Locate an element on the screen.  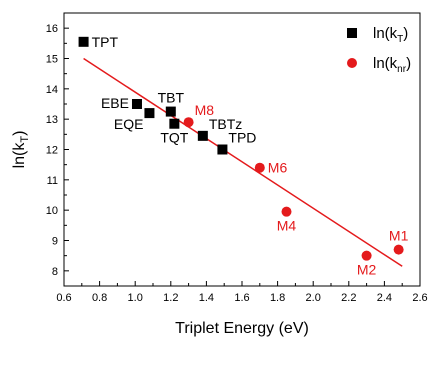
y-tick-label: 10 is located at coordinates (52, 211).